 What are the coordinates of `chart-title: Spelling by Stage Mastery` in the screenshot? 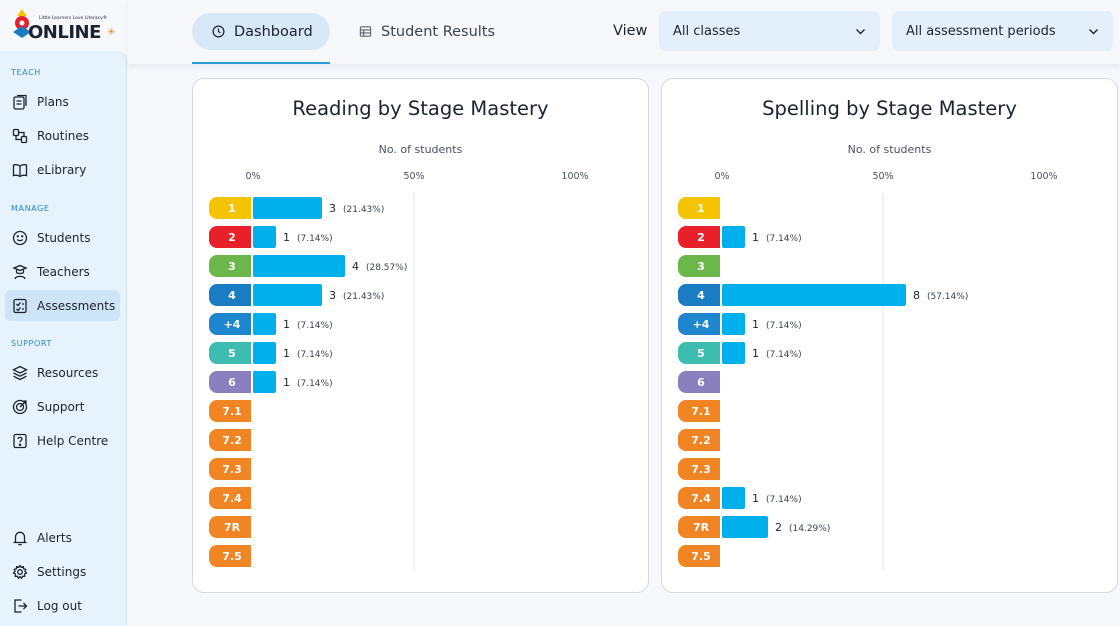 It's located at (889, 108).